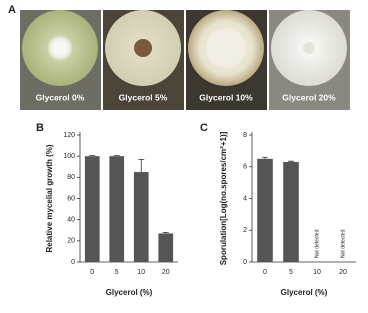 This screenshot has height=313, width=368. I want to click on y-axis-label: Relative mycelial growth (%), so click(49, 198).